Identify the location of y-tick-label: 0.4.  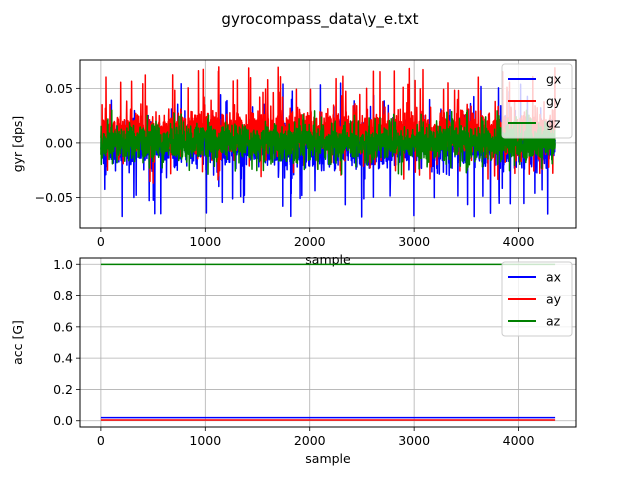
(63, 358).